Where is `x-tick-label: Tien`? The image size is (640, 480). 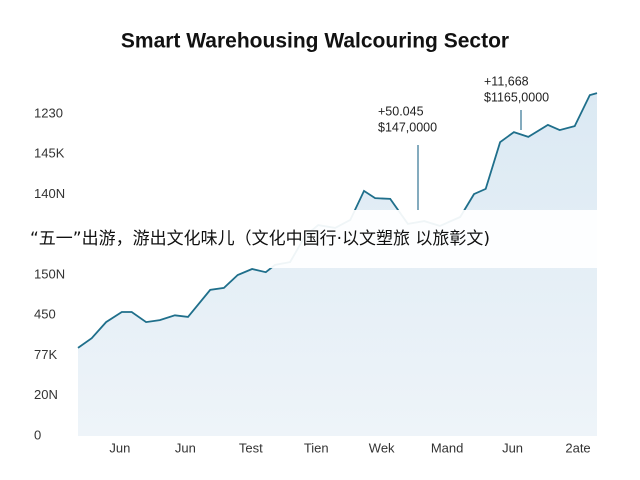
x-tick-label: Tien is located at coordinates (316, 447).